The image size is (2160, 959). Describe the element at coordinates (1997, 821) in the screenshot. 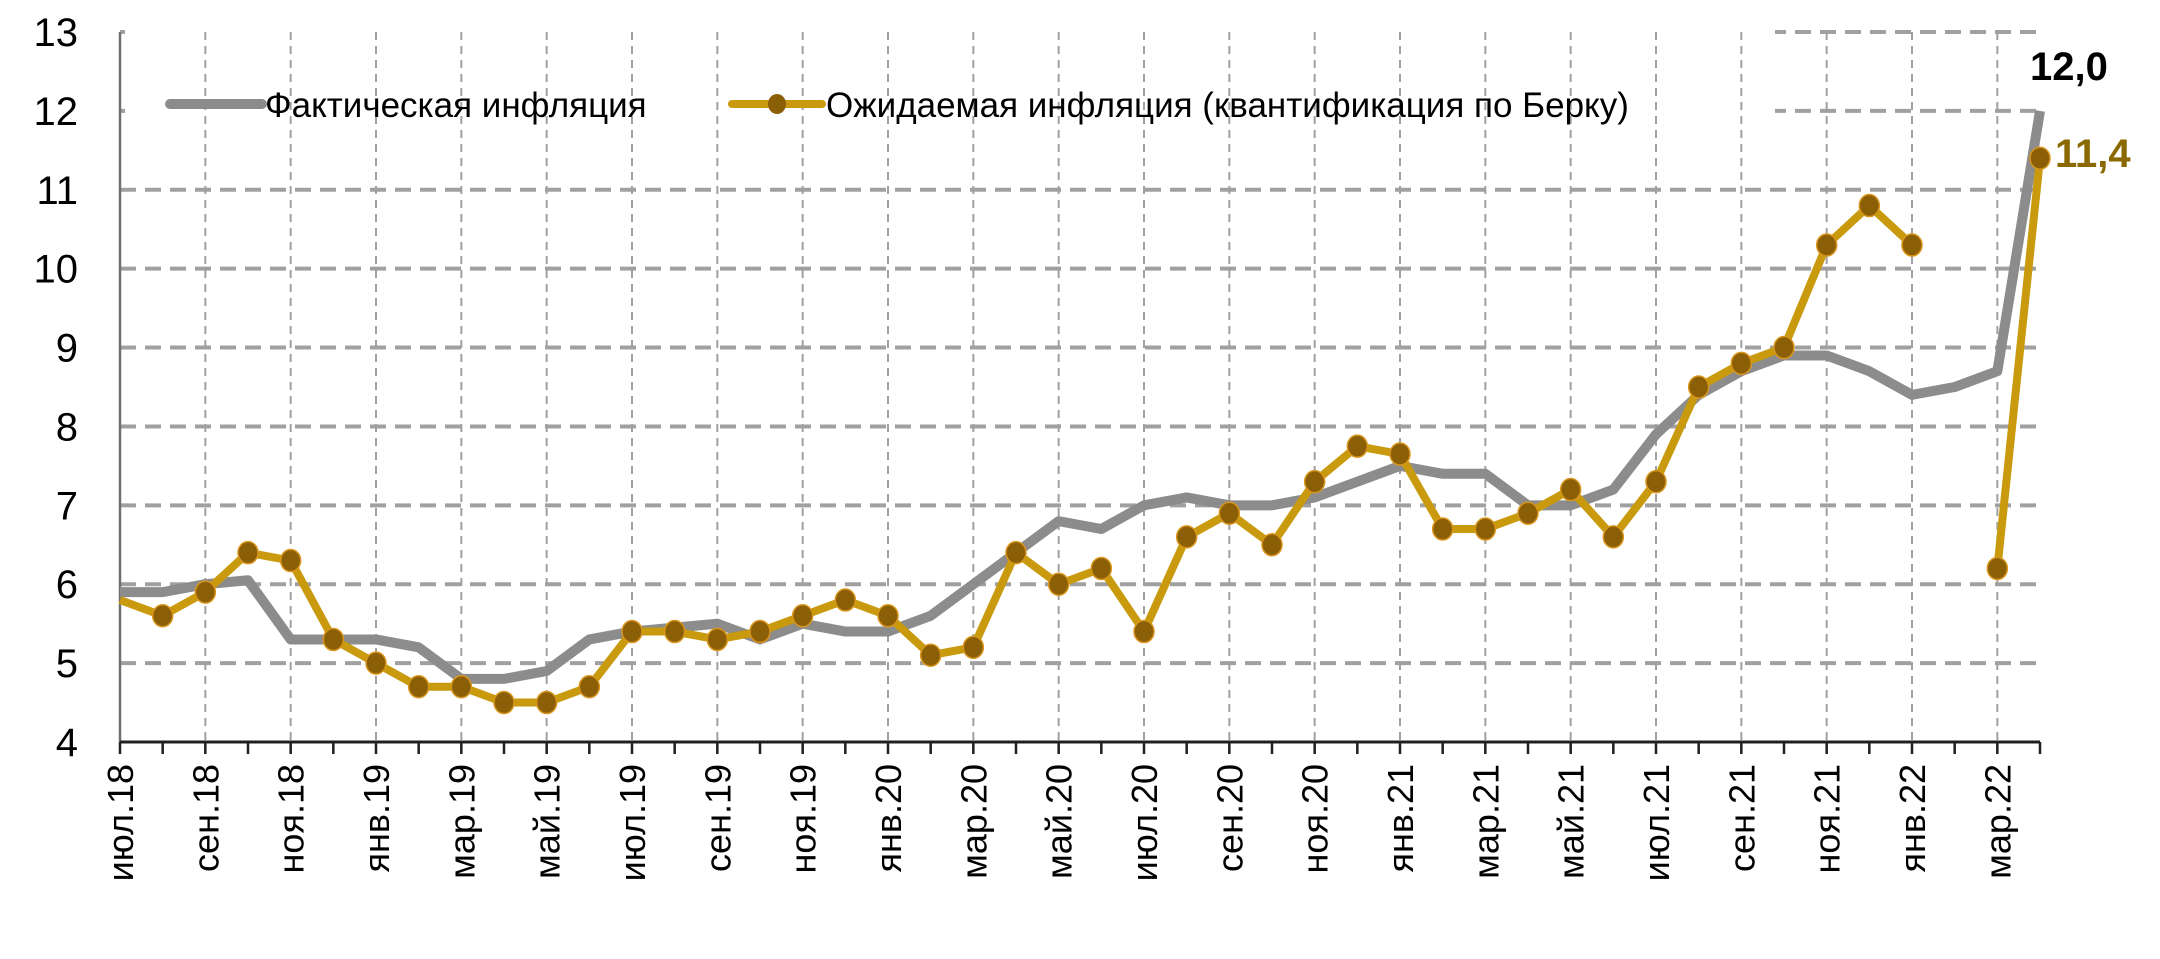

I see `x-tick-label: мар.22` at that location.